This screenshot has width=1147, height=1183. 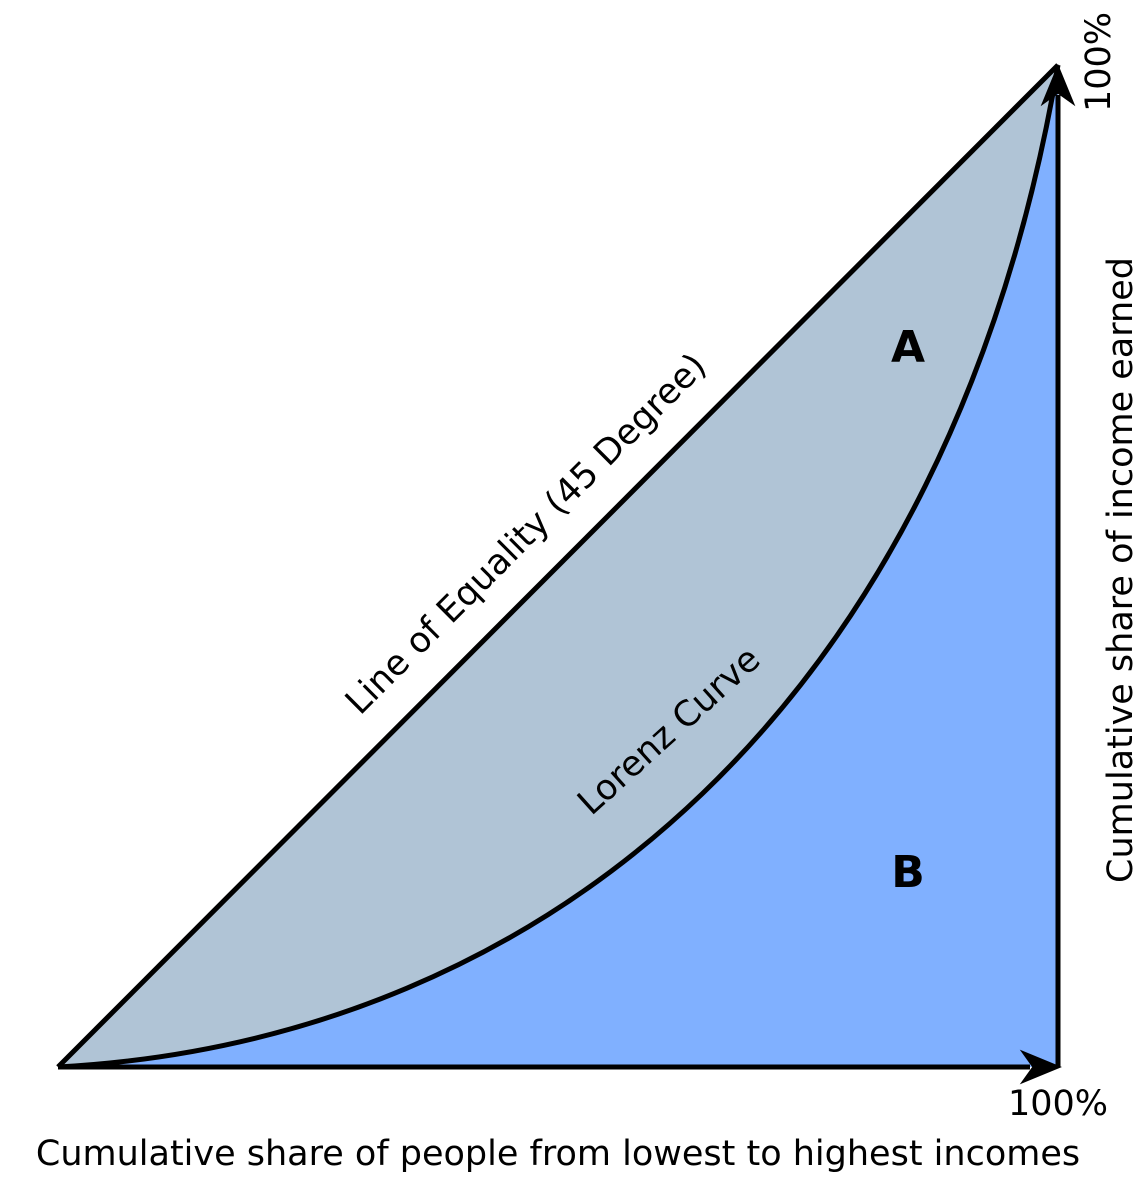 What do you see at coordinates (1058, 85) in the screenshot?
I see `y-arrow` at bounding box center [1058, 85].